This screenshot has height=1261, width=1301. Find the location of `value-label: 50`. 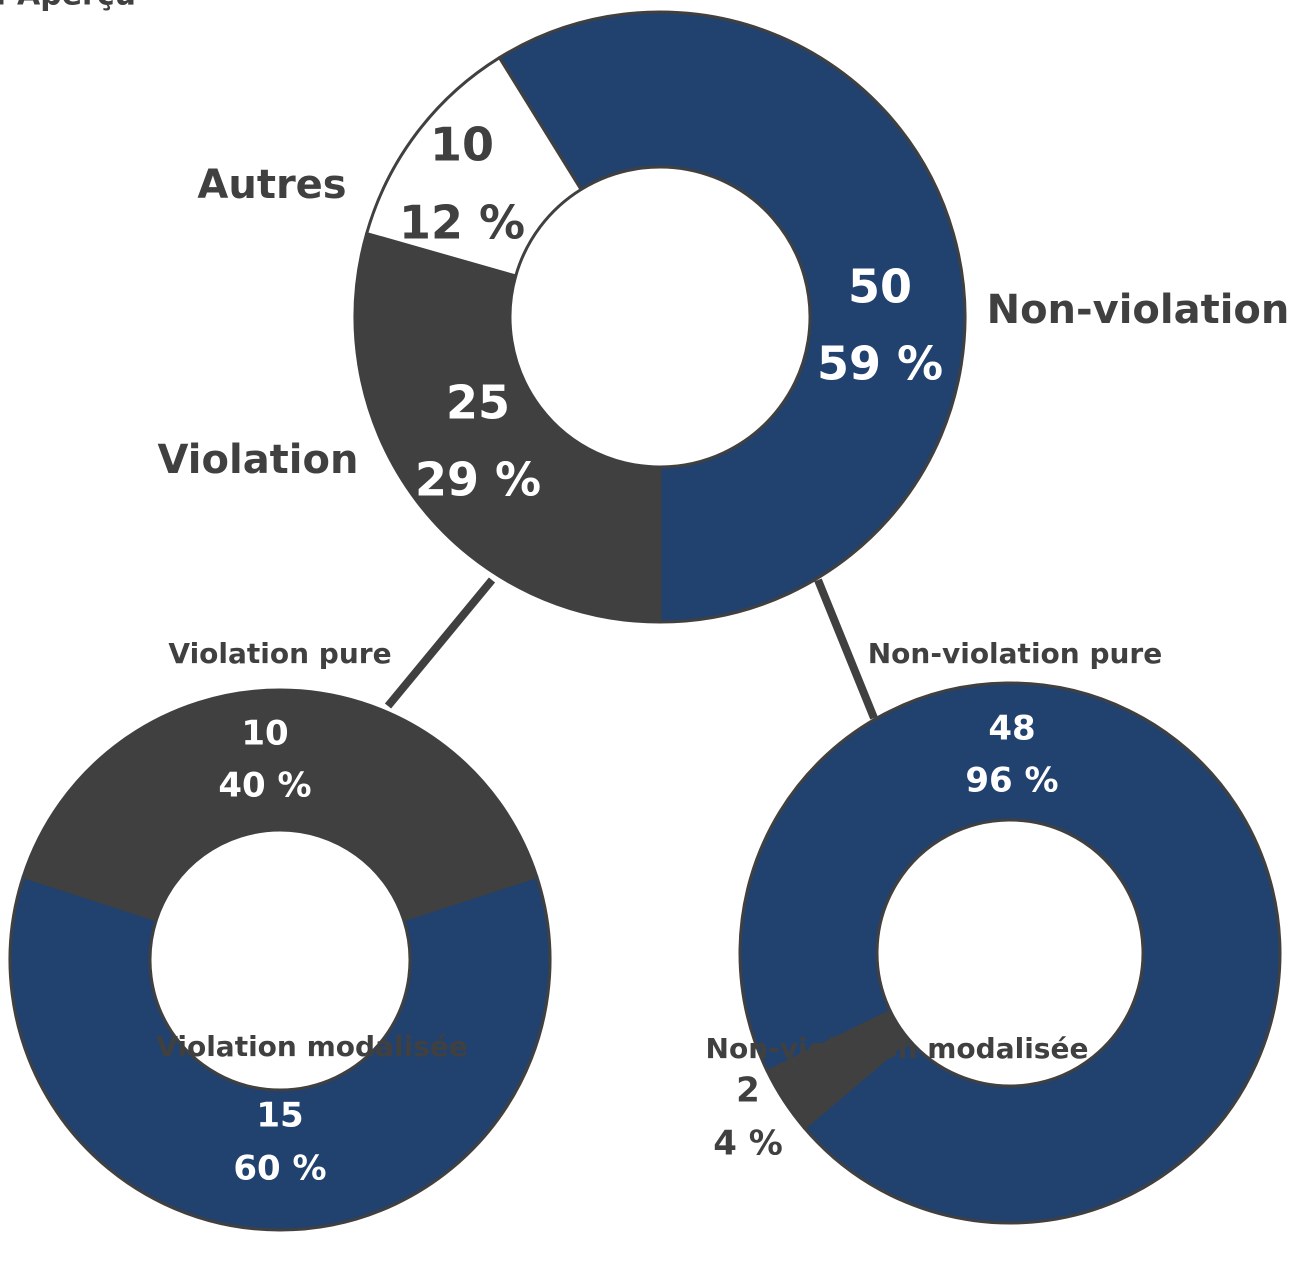

value-label: 50 is located at coordinates (880, 287).